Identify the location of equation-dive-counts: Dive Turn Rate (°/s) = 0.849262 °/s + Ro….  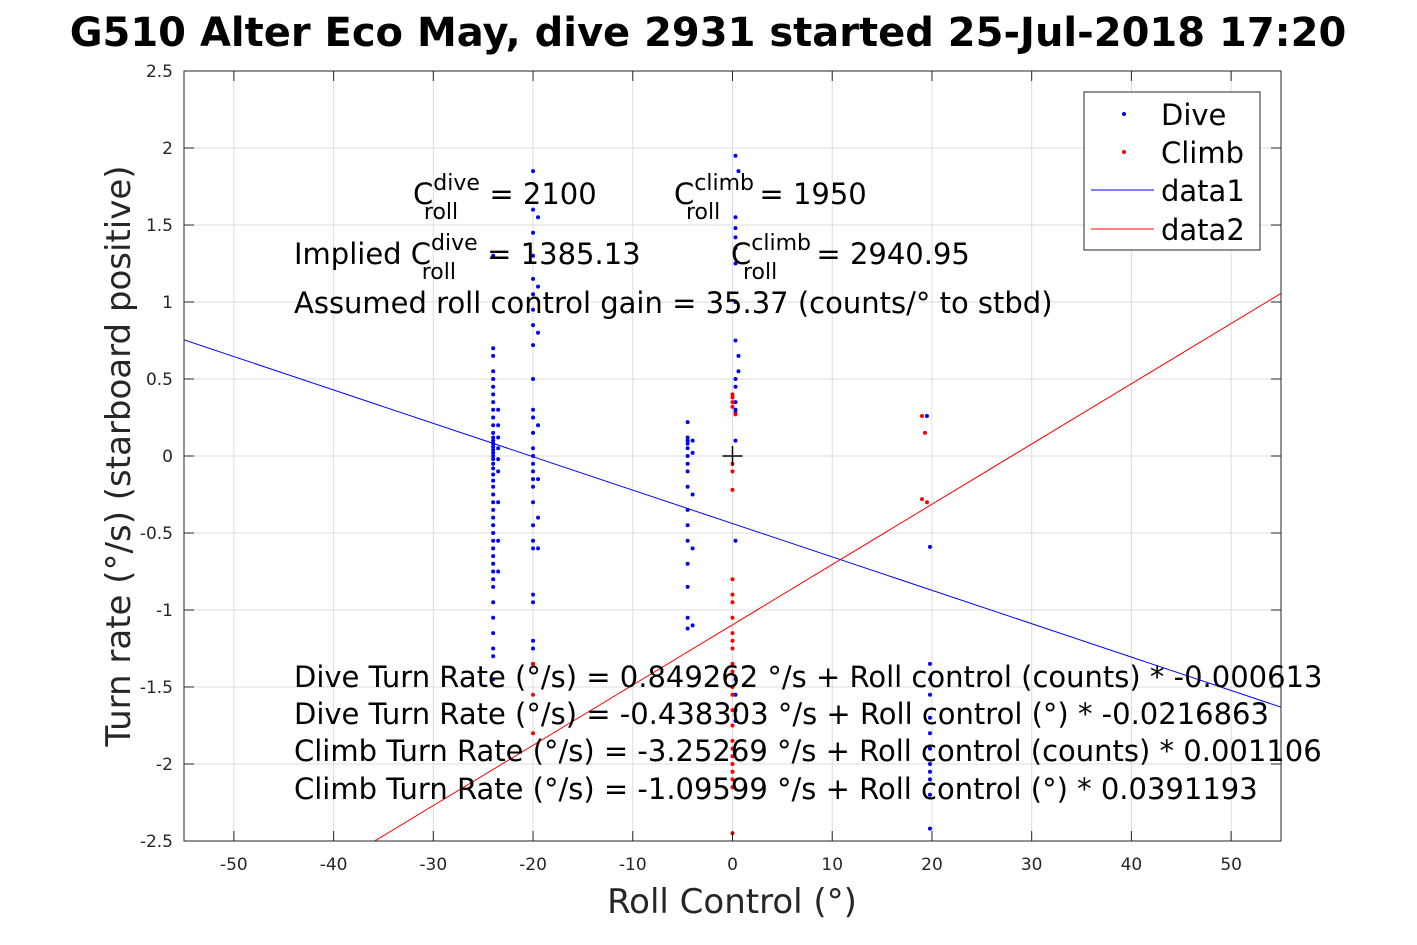
(808, 677).